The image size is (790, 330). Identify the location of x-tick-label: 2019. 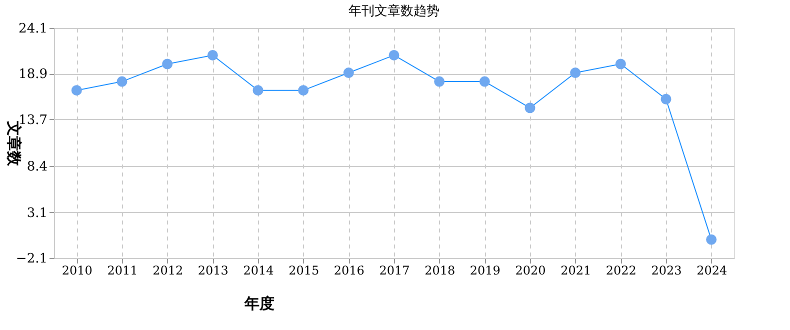
(485, 271).